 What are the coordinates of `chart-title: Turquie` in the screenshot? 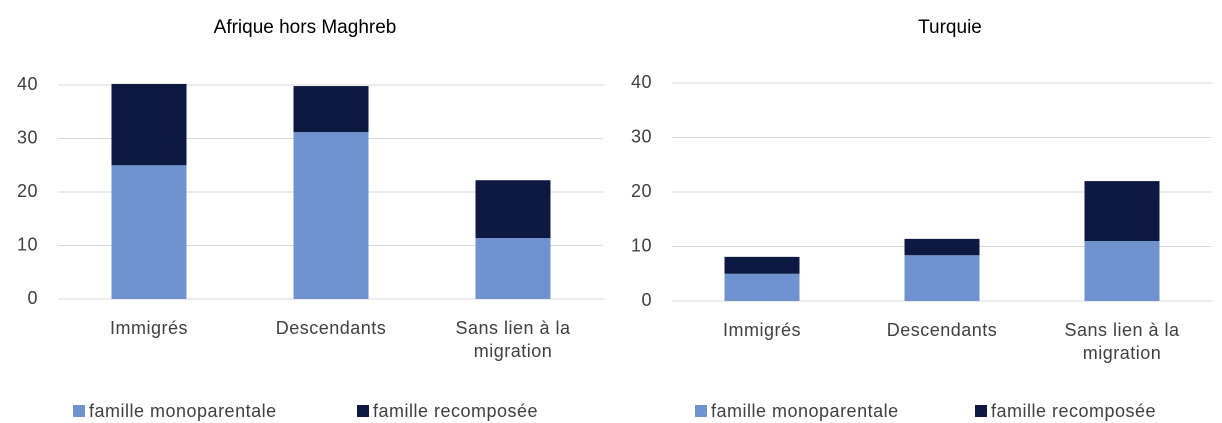 It's located at (950, 27).